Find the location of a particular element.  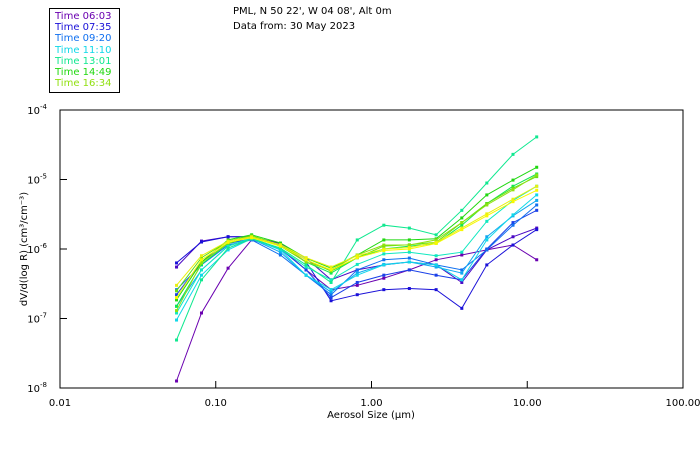

legend-item: Time 11:10 is located at coordinates (83, 50).